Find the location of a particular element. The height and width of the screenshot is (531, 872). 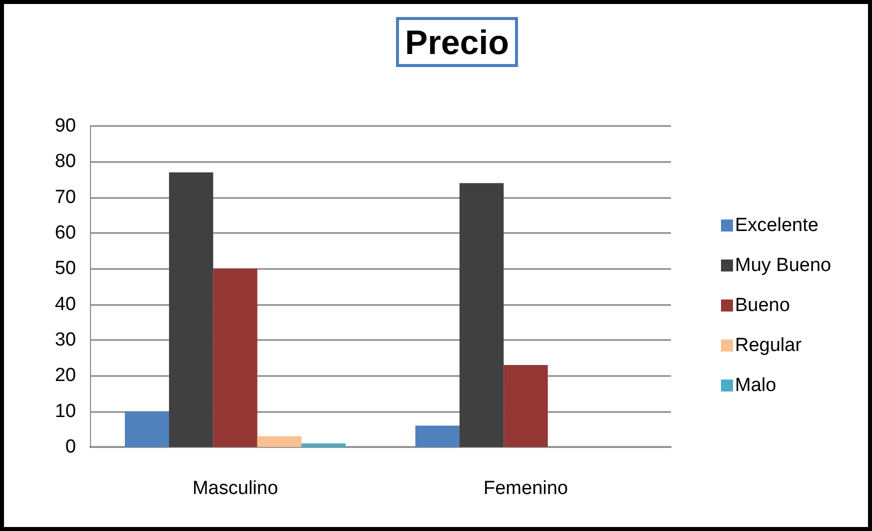

legend-label: Bueno is located at coordinates (762, 305).